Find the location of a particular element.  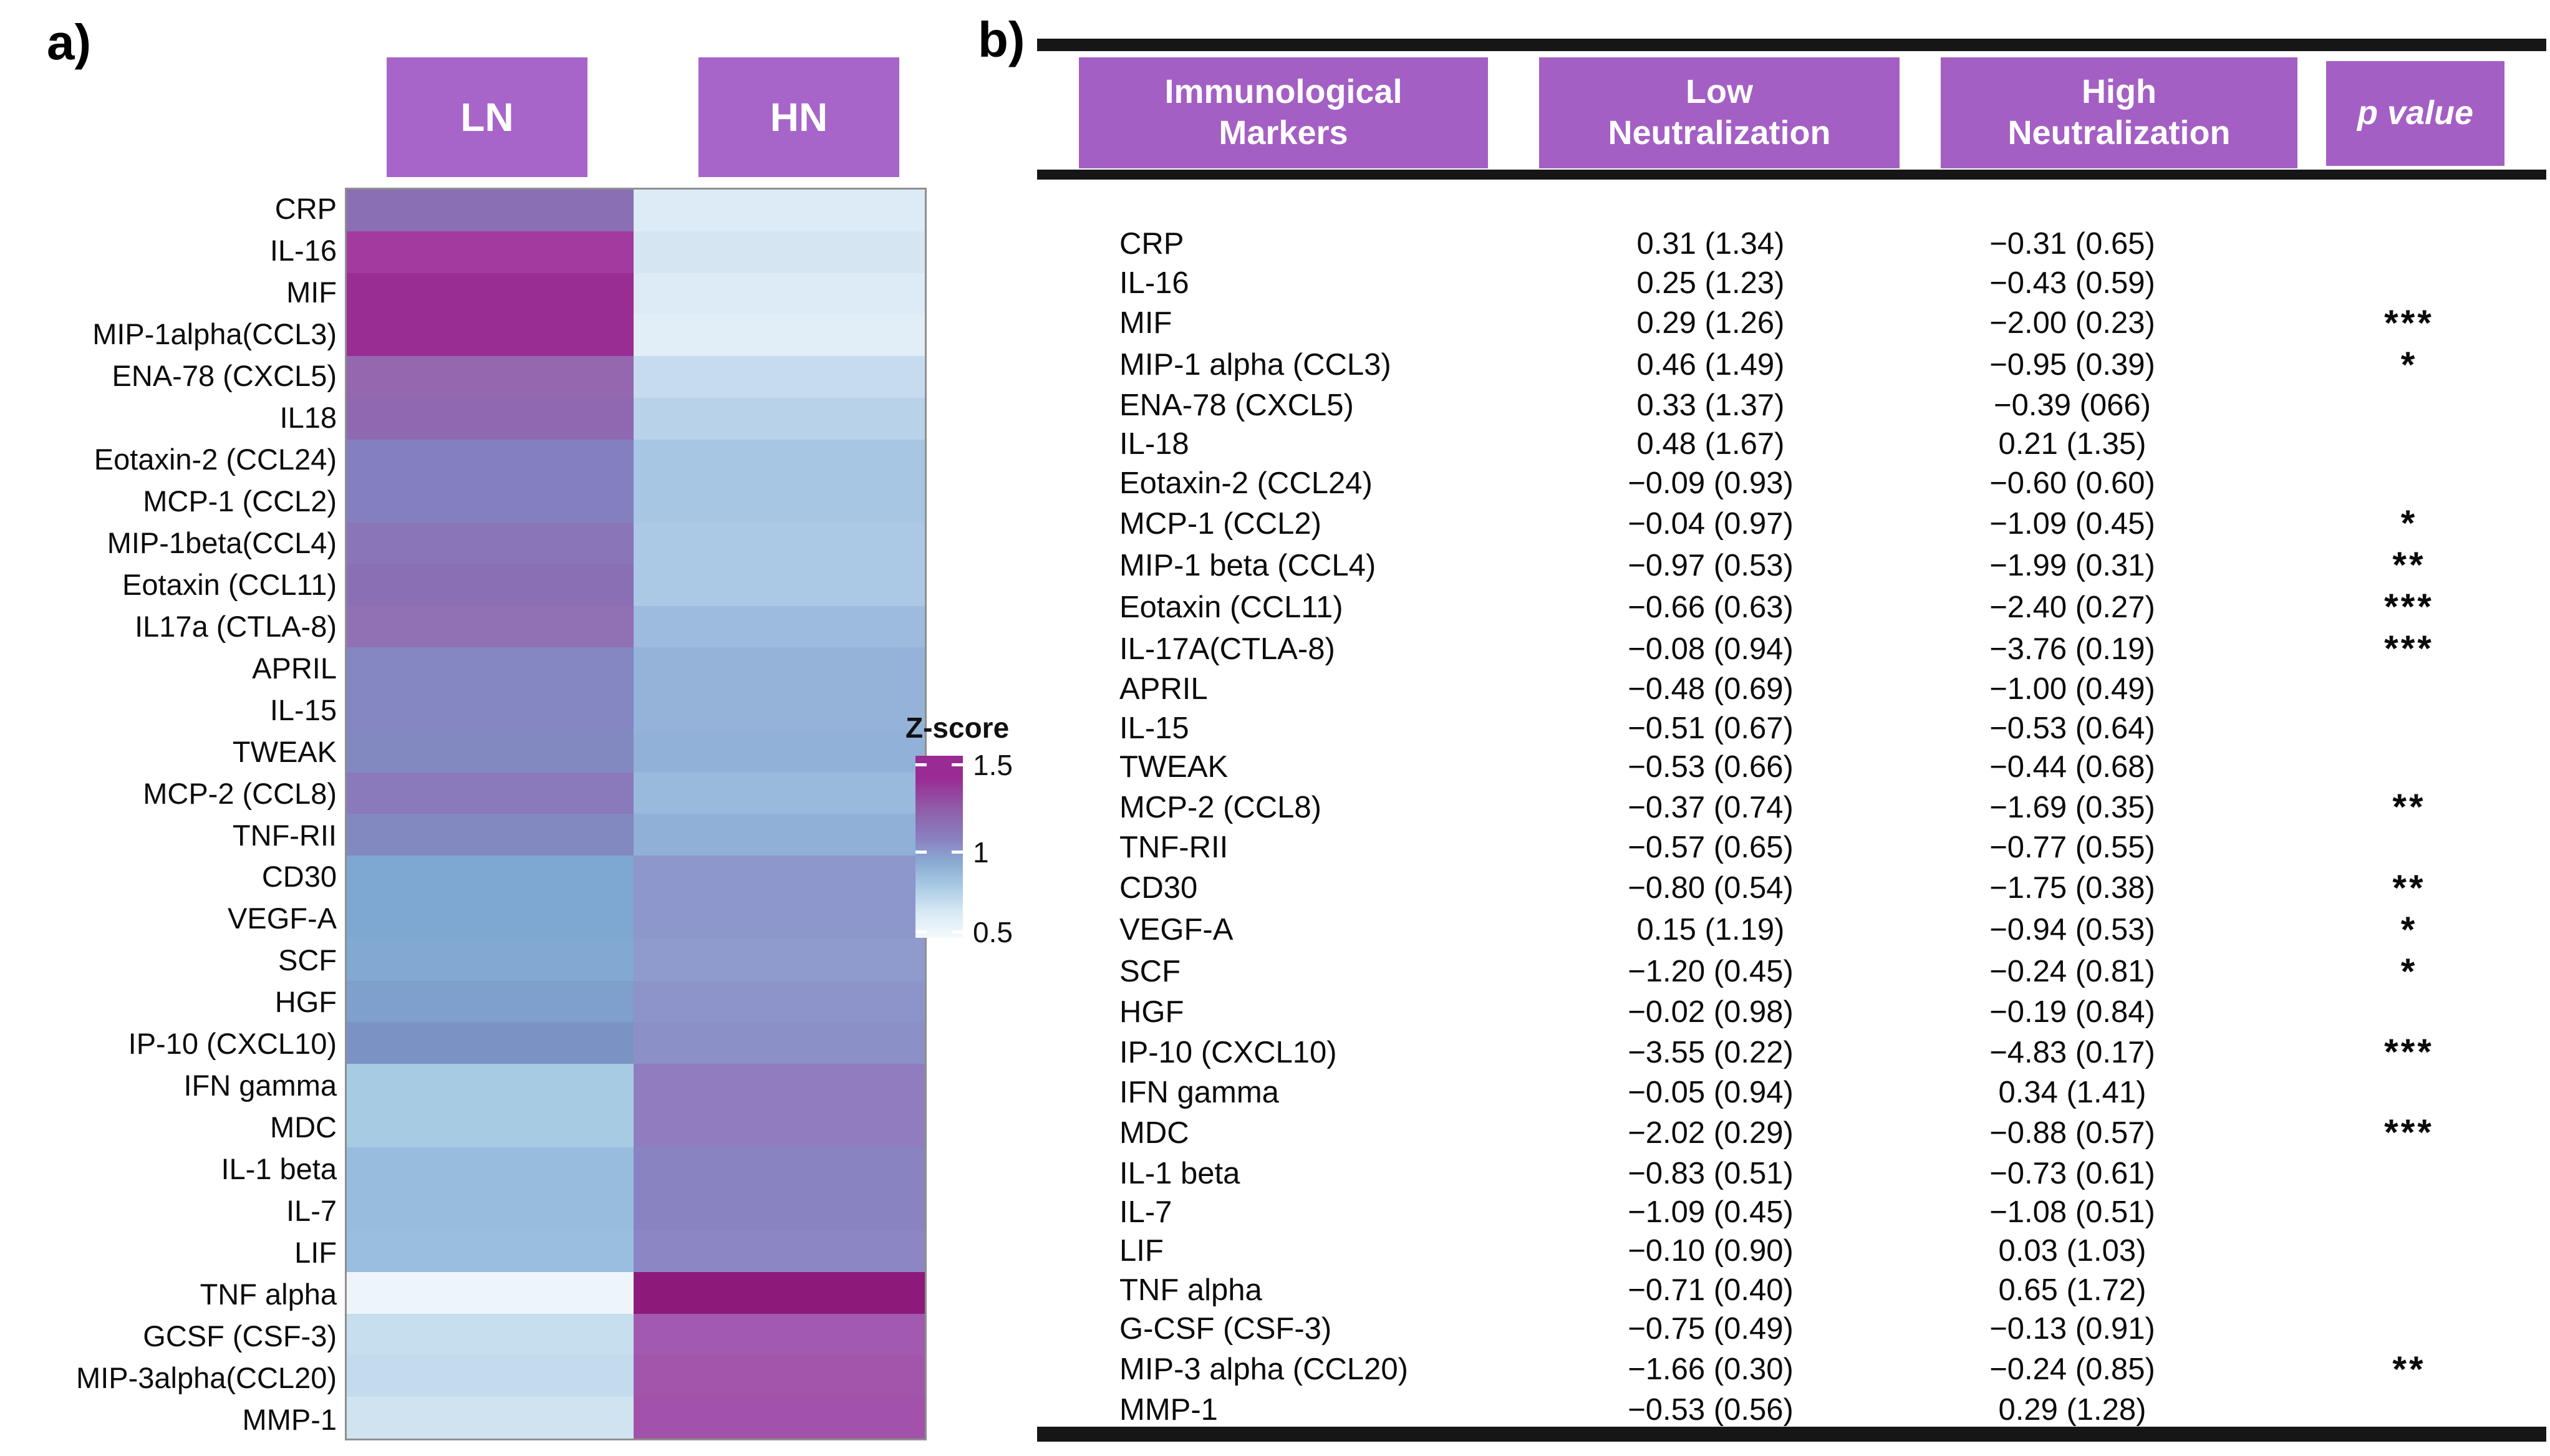

table-cell-marker: SCF is located at coordinates (1150, 972).